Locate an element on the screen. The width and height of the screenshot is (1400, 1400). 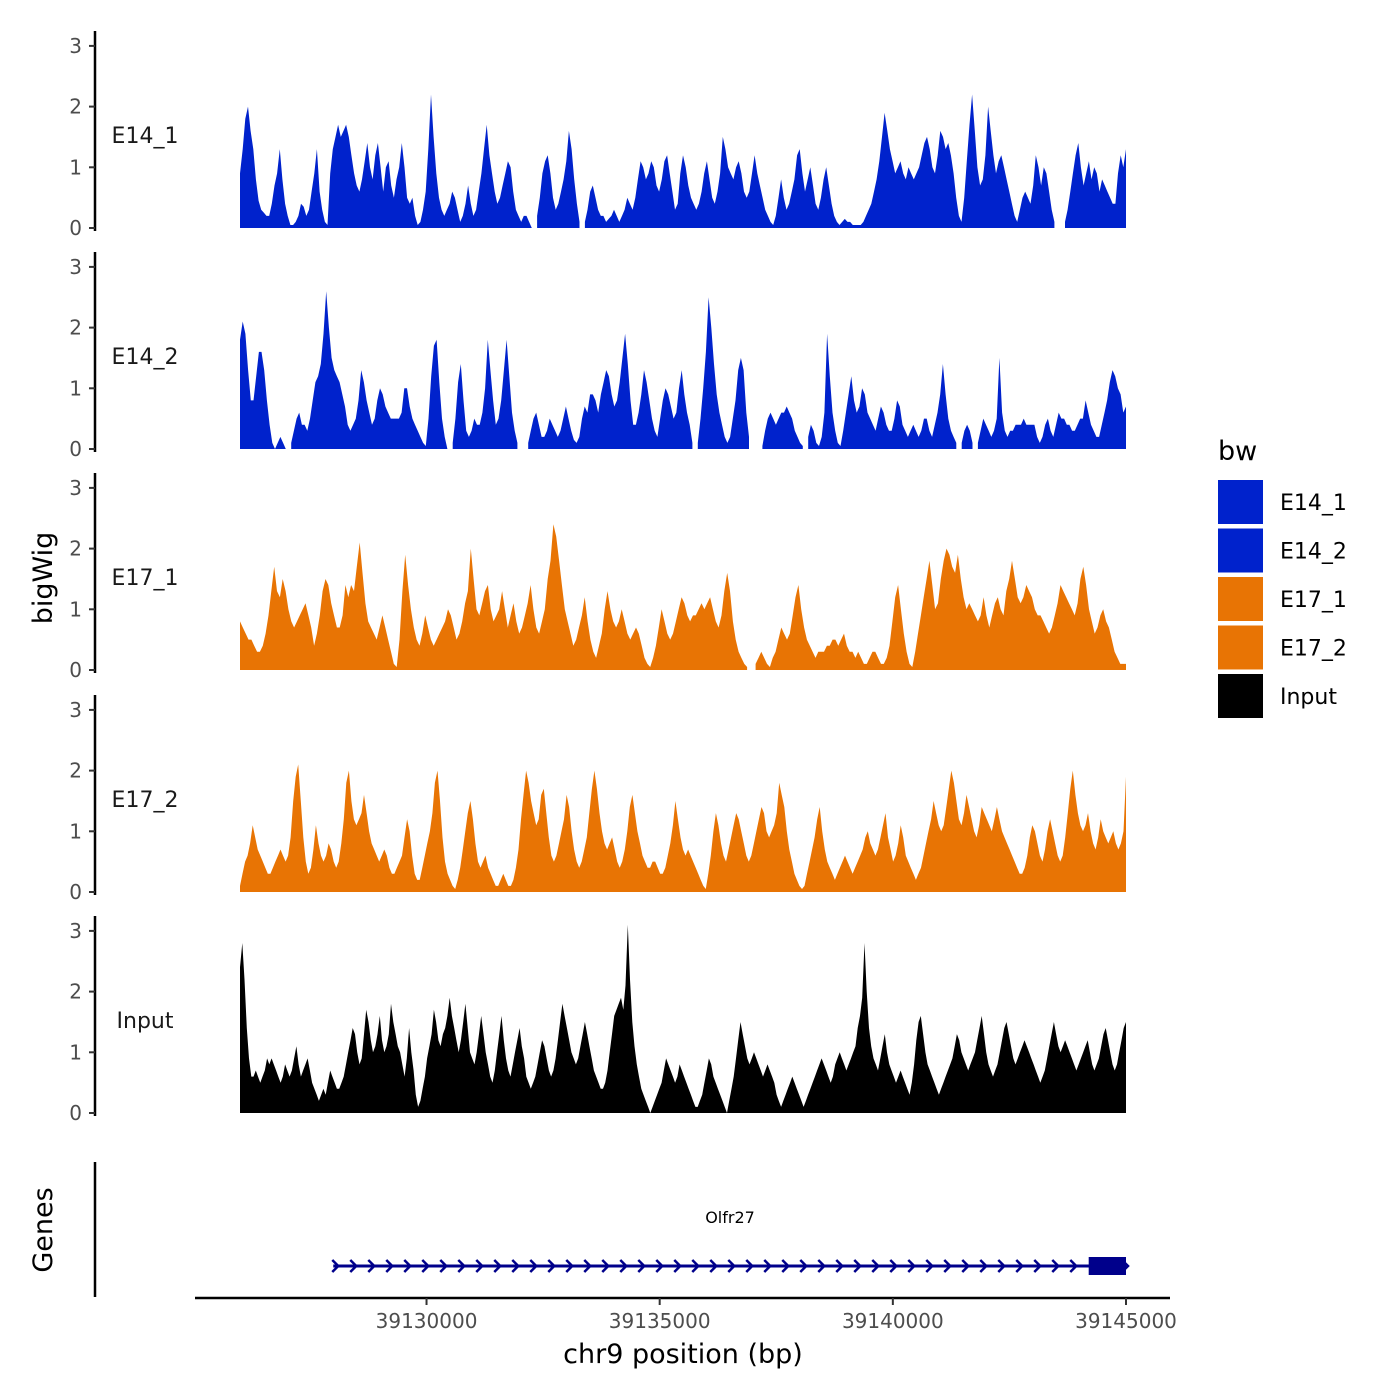
x-axis: 39130000 39135000 39140000 39145000 is located at coordinates (686, 1314).